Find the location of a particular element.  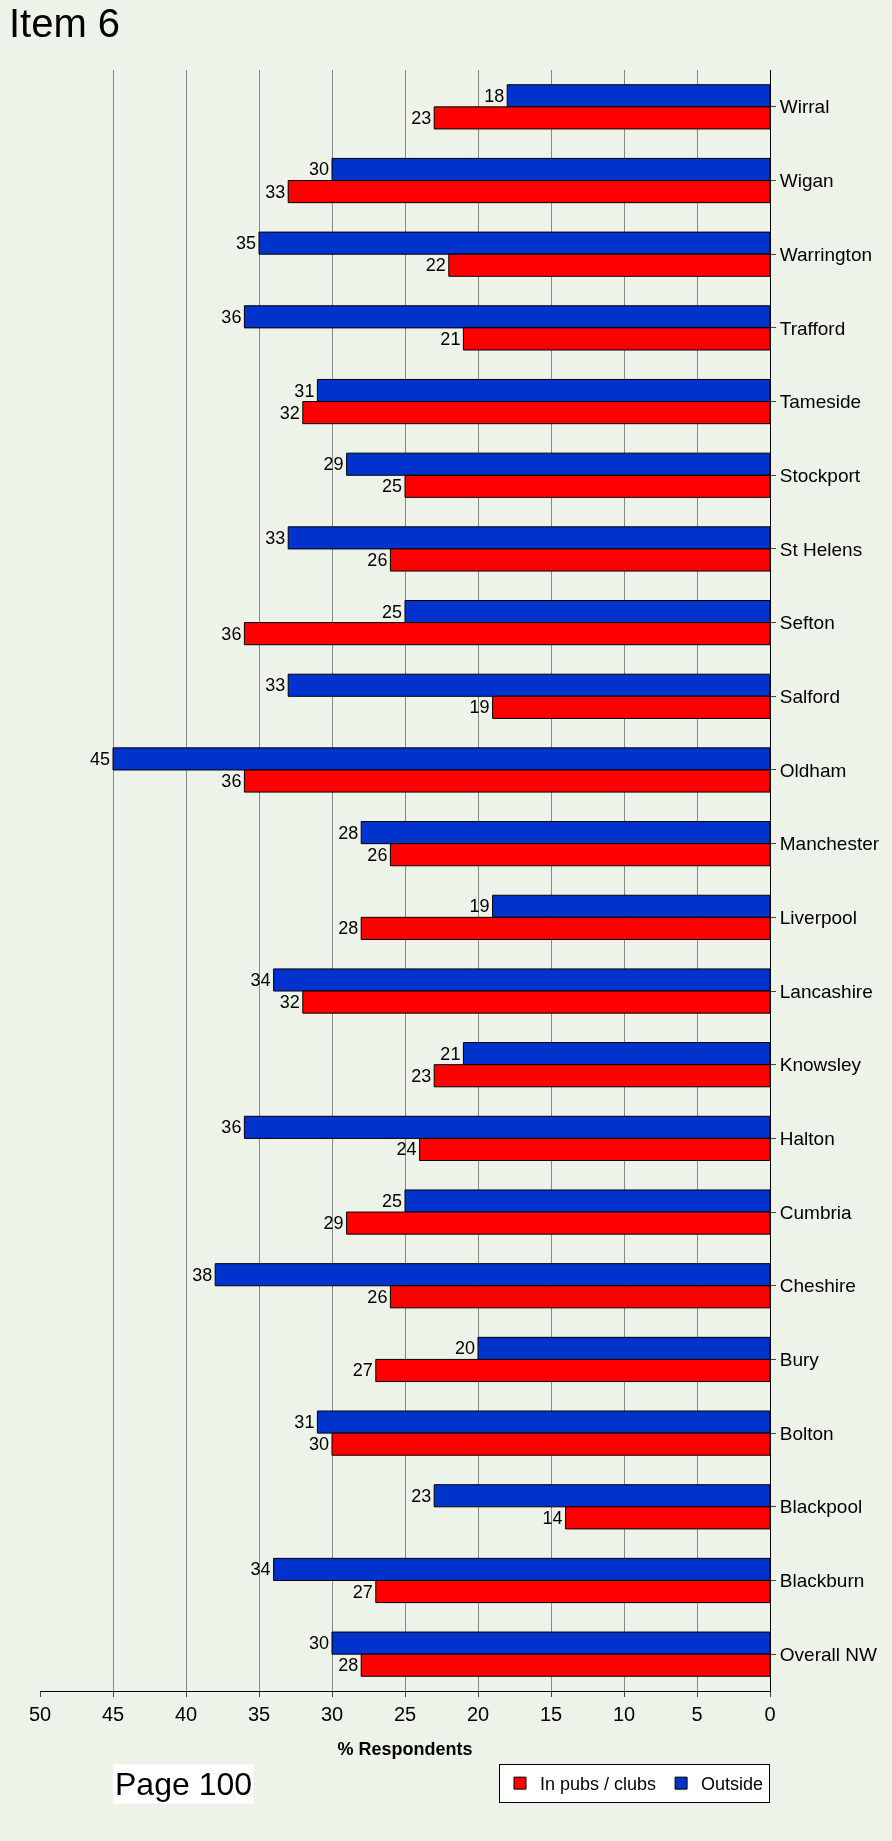

y-tick-label: Oldham is located at coordinates (813, 770).